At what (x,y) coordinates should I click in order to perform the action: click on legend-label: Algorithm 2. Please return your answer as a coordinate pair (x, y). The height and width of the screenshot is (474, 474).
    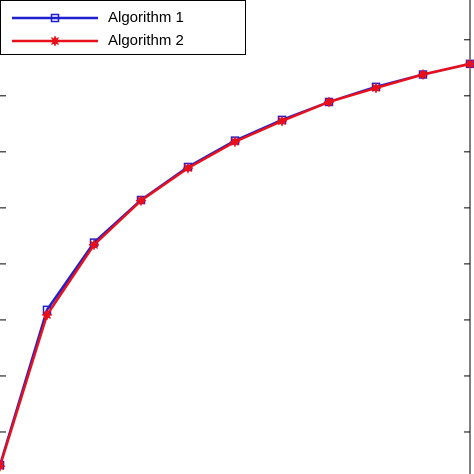
    Looking at the image, I should click on (146, 40).